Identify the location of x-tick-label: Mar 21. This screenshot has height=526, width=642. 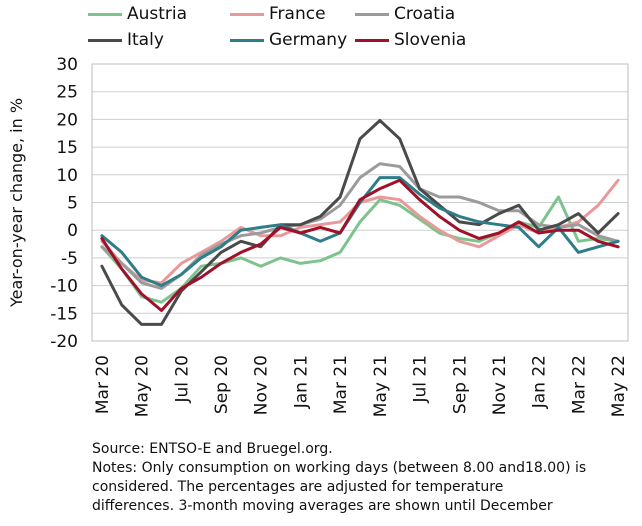
(341, 384).